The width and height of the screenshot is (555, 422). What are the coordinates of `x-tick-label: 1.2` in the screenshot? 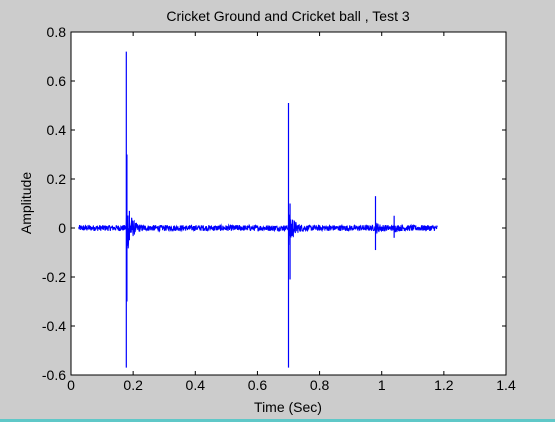 It's located at (444, 385).